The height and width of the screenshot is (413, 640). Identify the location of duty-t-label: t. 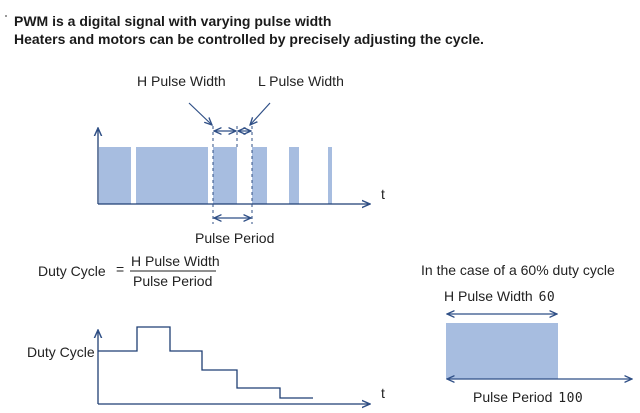
(383, 393).